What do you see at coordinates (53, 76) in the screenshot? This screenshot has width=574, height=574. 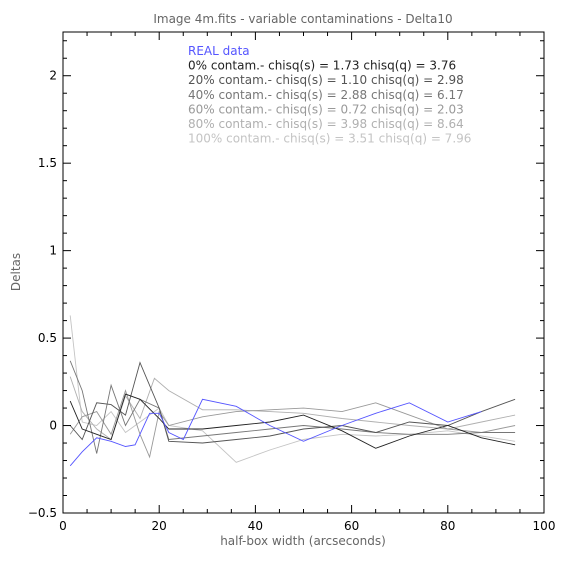 I see `y-tick-label: 2` at bounding box center [53, 76].